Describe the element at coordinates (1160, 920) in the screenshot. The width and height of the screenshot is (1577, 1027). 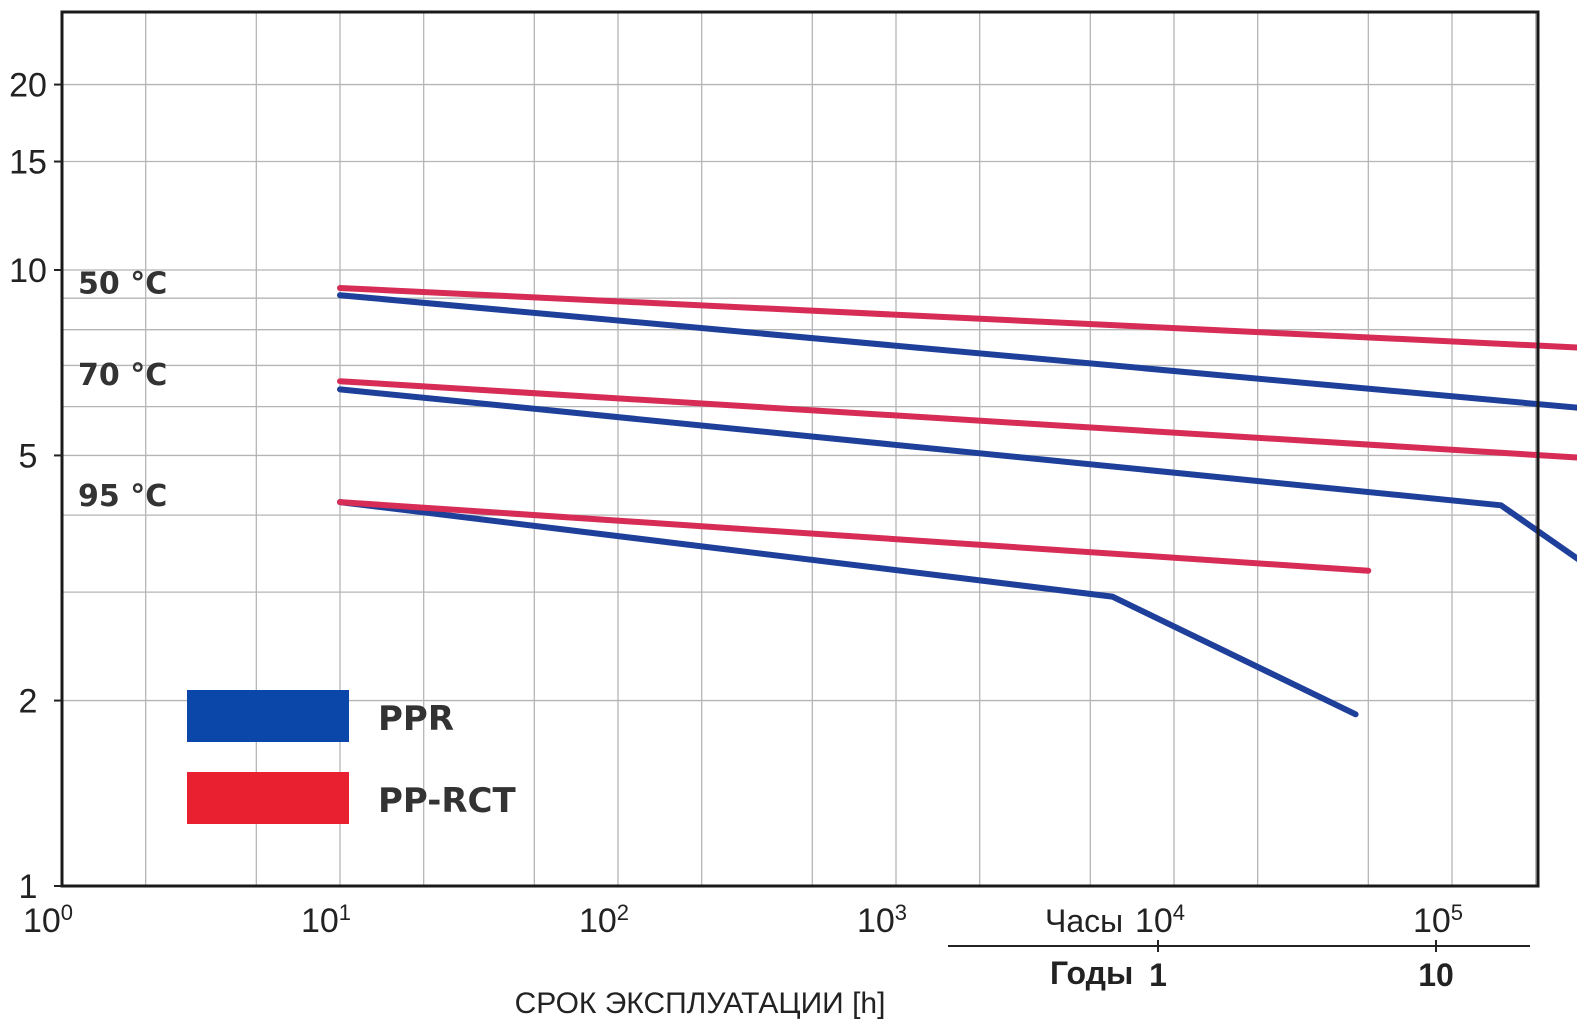
I see `x-tick-label: 10⁴` at that location.